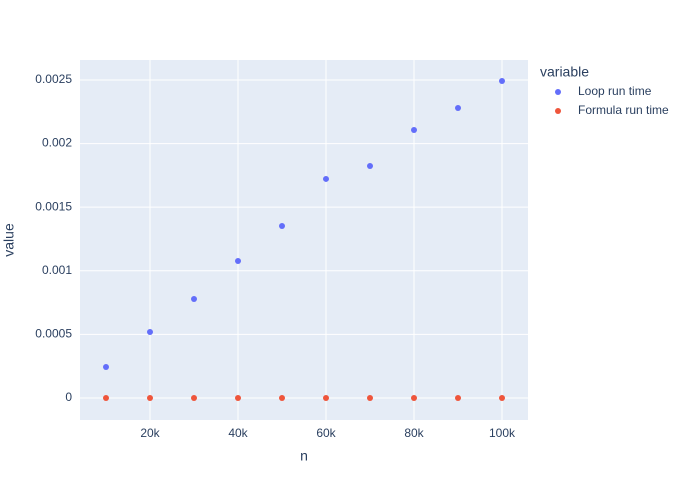  Describe the element at coordinates (9, 240) in the screenshot. I see `y-axis-title: value` at that location.